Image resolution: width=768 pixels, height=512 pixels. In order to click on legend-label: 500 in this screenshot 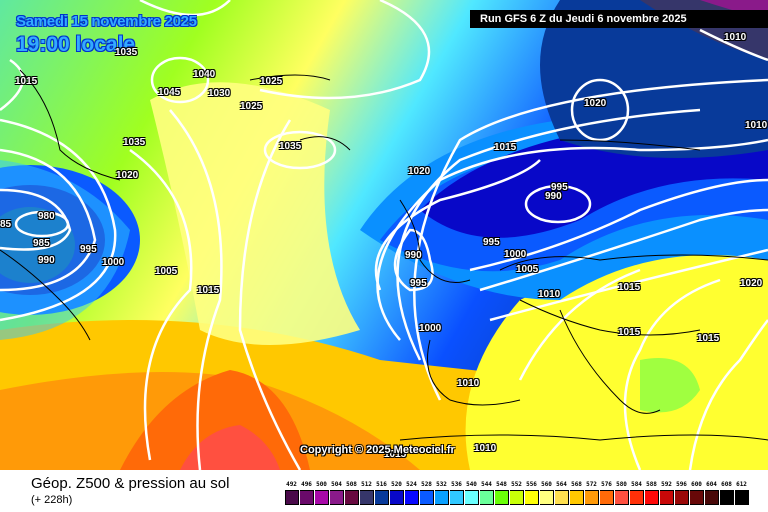, I will do `click(321, 484)`.